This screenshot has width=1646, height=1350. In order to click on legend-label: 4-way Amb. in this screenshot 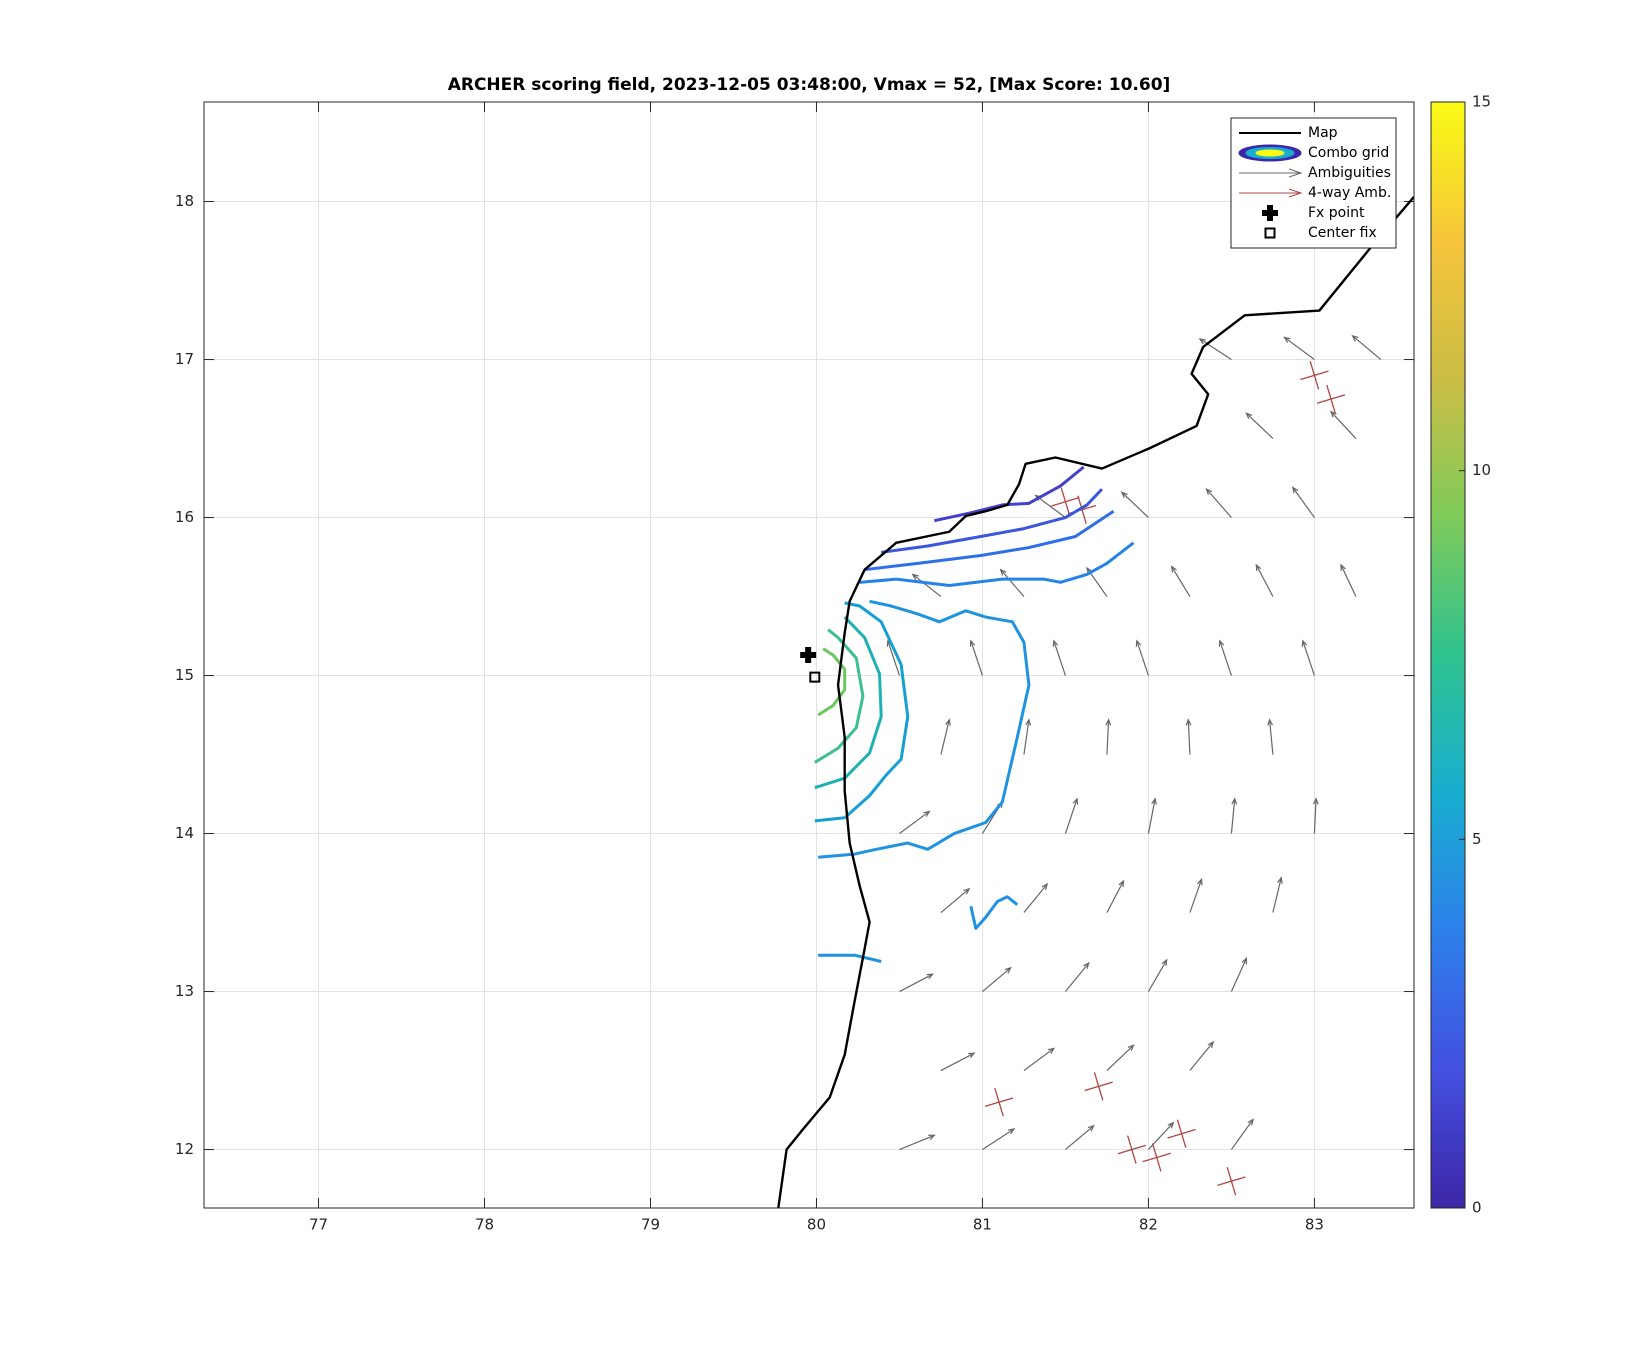, I will do `click(1349, 193)`.